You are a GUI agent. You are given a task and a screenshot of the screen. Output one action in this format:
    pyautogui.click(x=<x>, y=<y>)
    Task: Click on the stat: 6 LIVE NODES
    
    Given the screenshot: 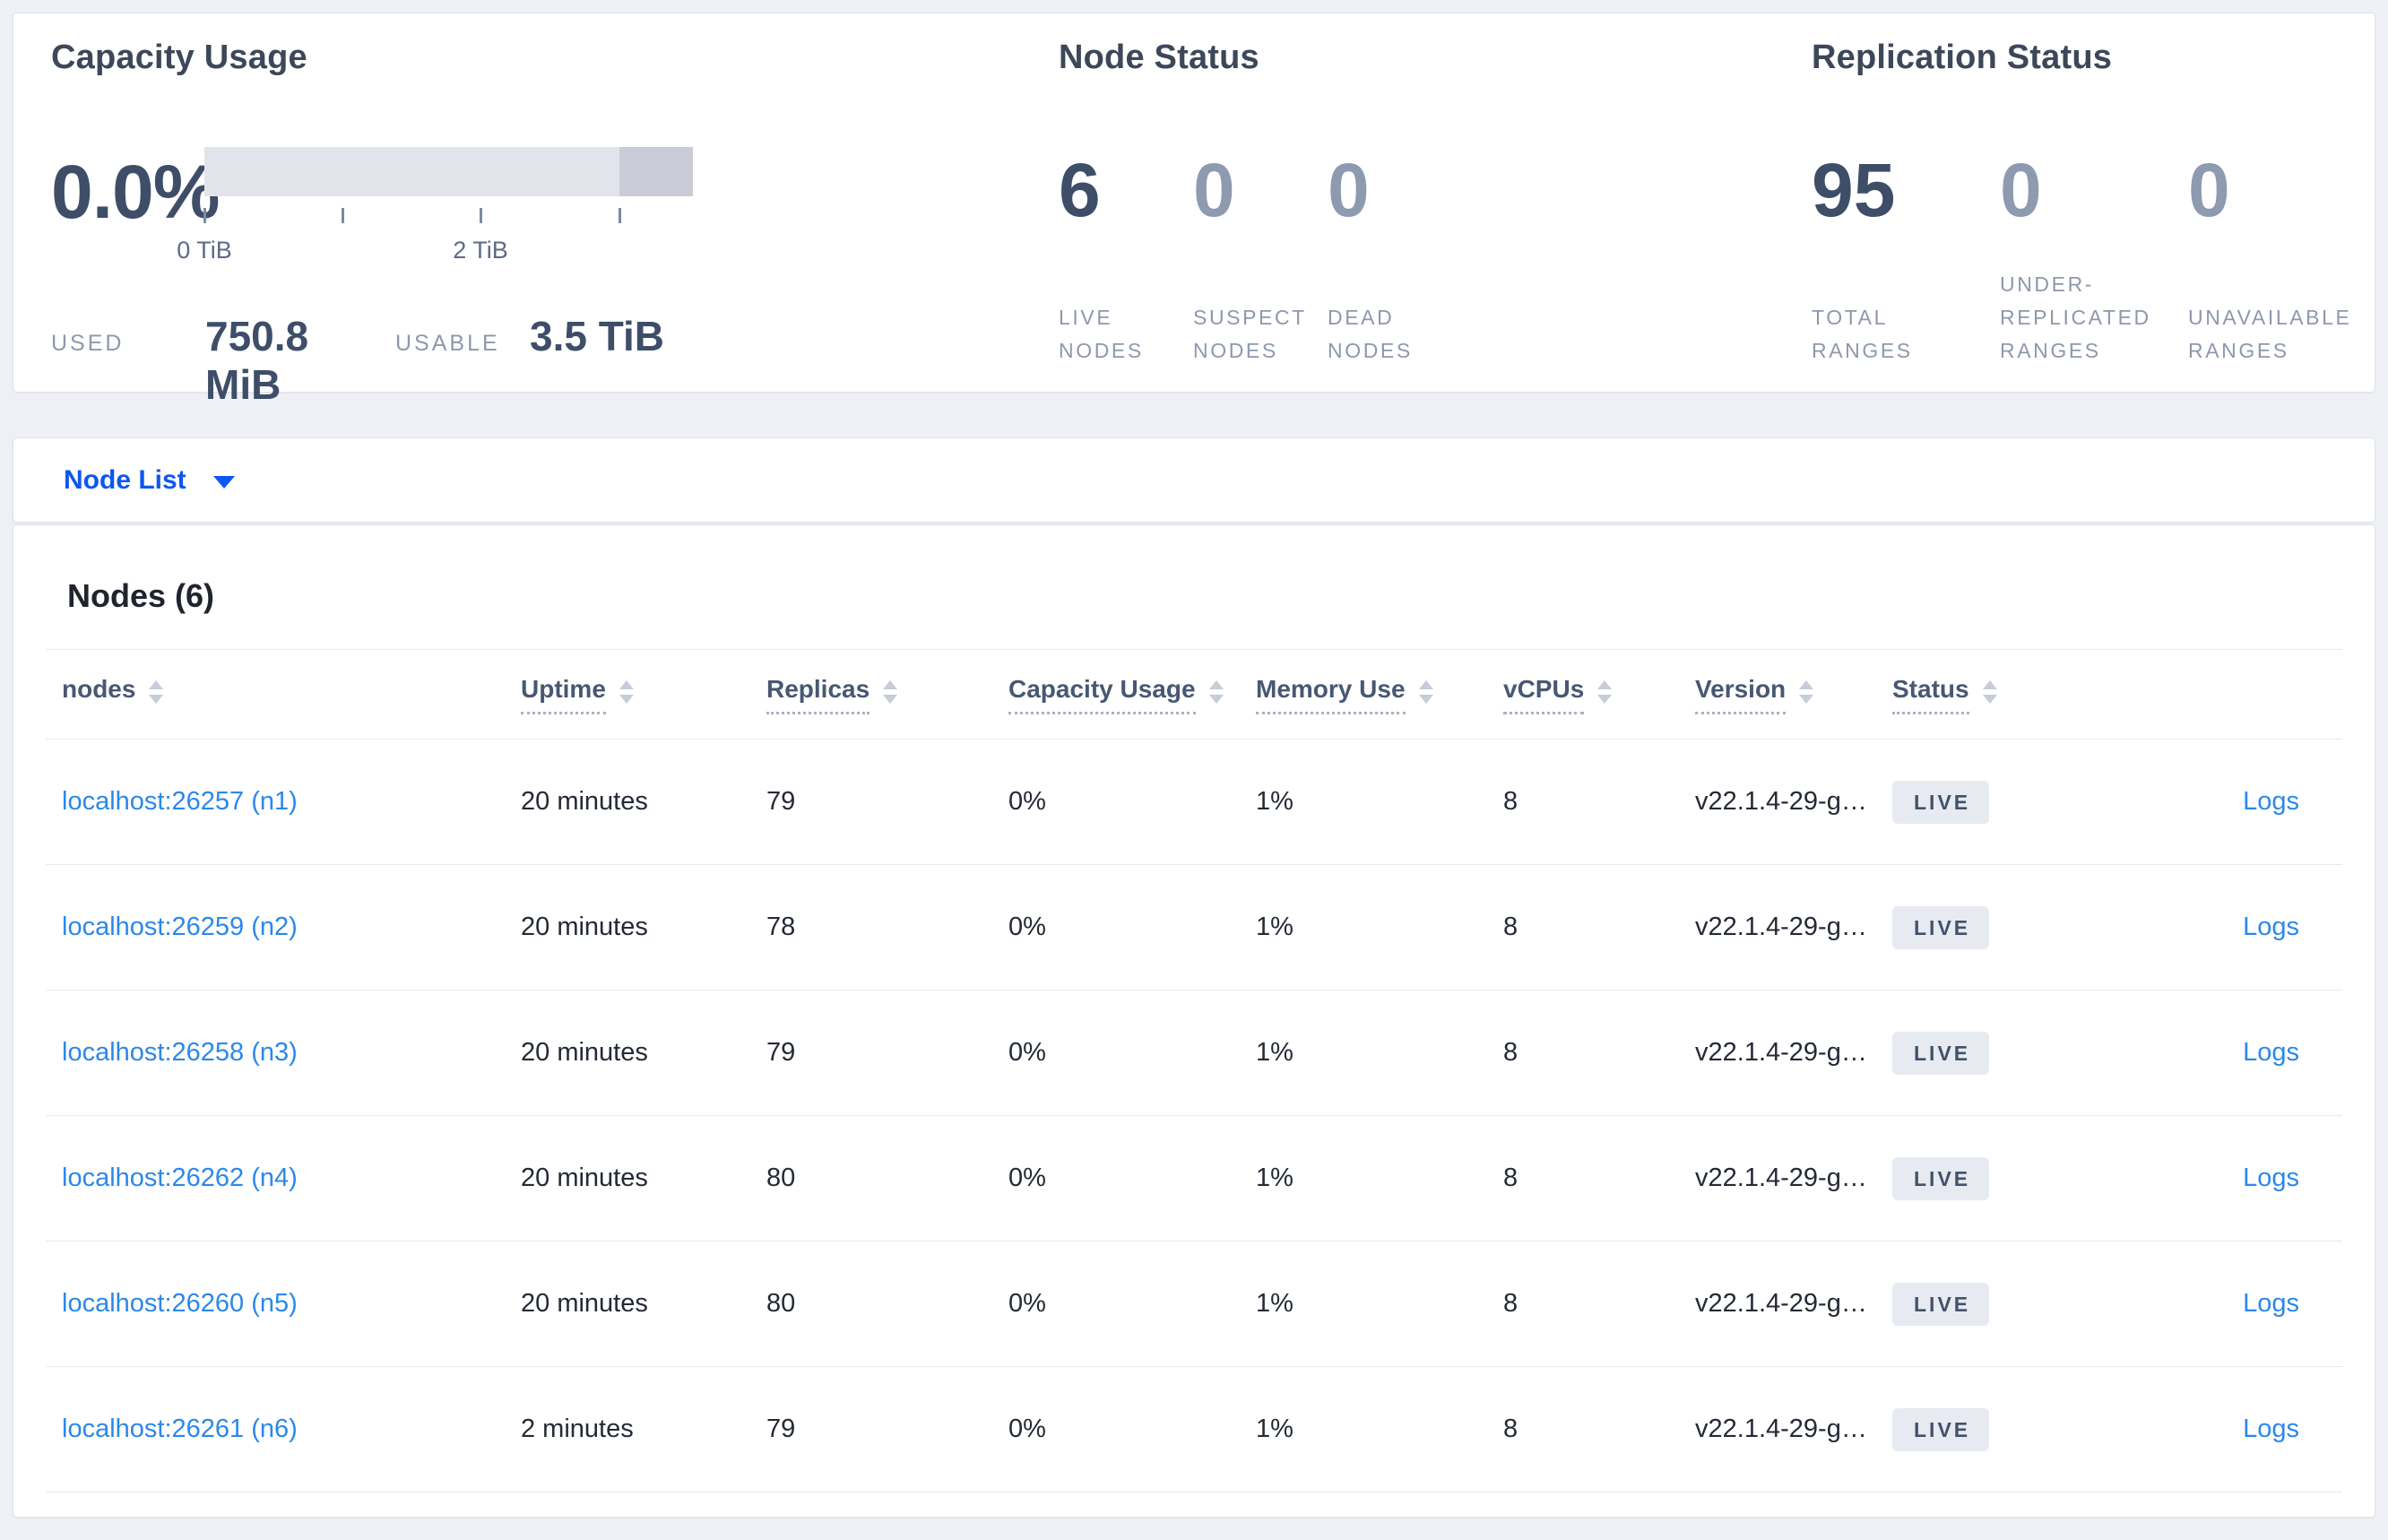 What is the action you would take?
    pyautogui.click(x=1120, y=260)
    